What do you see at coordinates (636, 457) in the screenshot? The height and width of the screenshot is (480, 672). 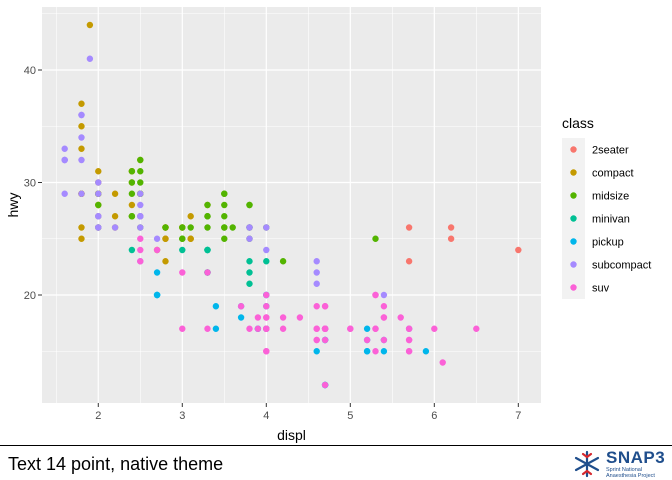 I see `logo-wordmark: SNAP3` at bounding box center [636, 457].